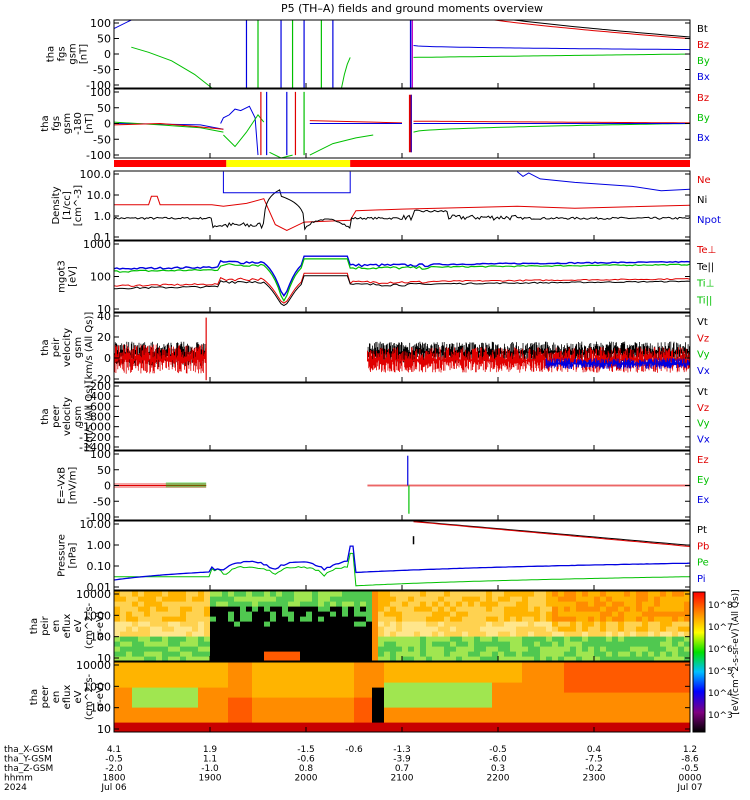  What do you see at coordinates (356, 122) in the screenshot?
I see `trace-bz` at bounding box center [356, 122].